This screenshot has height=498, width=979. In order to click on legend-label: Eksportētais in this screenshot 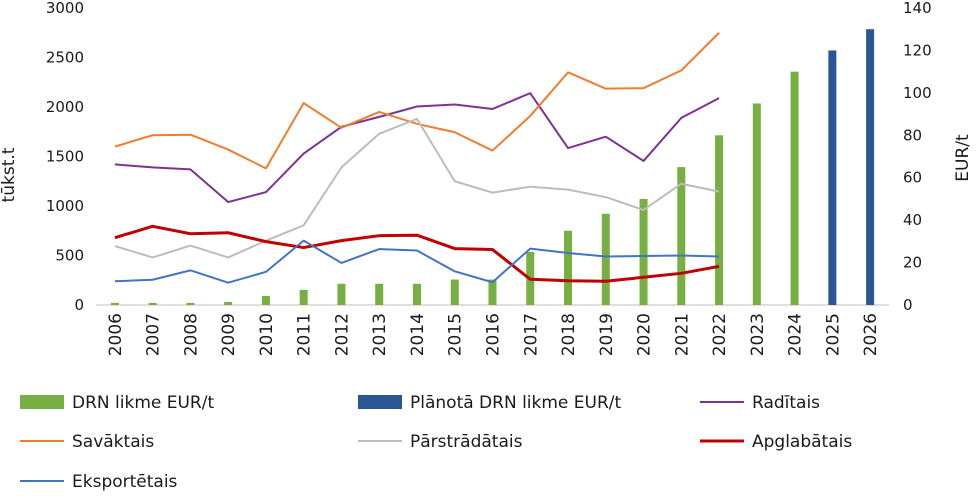, I will do `click(125, 482)`.